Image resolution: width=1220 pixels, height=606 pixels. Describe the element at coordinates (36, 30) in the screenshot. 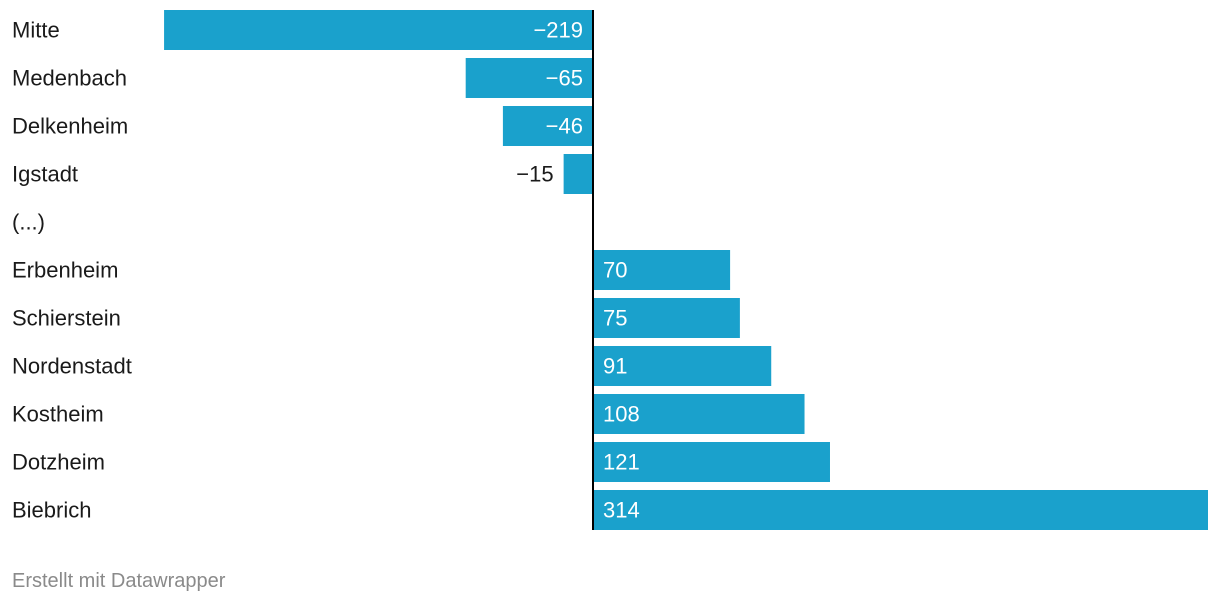

I see `category-label: Mitte` at that location.